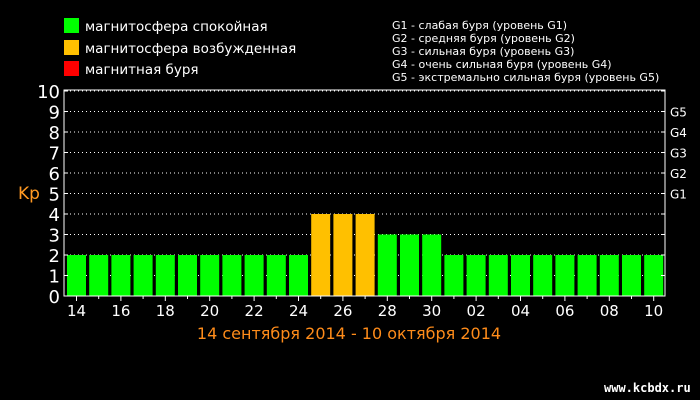 Image resolution: width=700 pixels, height=400 pixels. What do you see at coordinates (54, 113) in the screenshot?
I see `y-tick-label-9: 9` at bounding box center [54, 113].